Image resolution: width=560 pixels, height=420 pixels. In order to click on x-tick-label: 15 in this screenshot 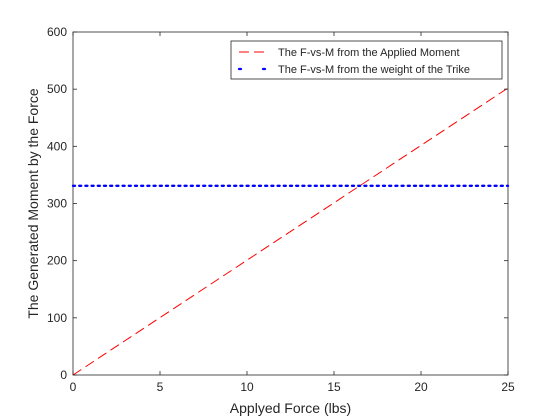, I will do `click(334, 387)`.